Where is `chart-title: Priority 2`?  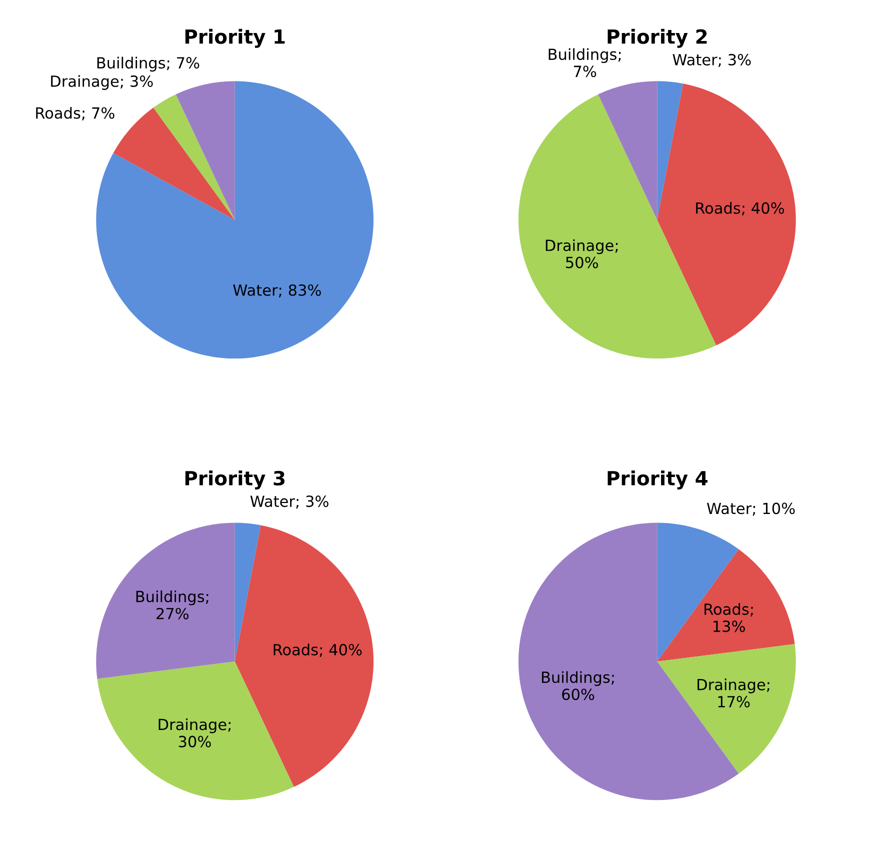 chart-title: Priority 2 is located at coordinates (657, 38).